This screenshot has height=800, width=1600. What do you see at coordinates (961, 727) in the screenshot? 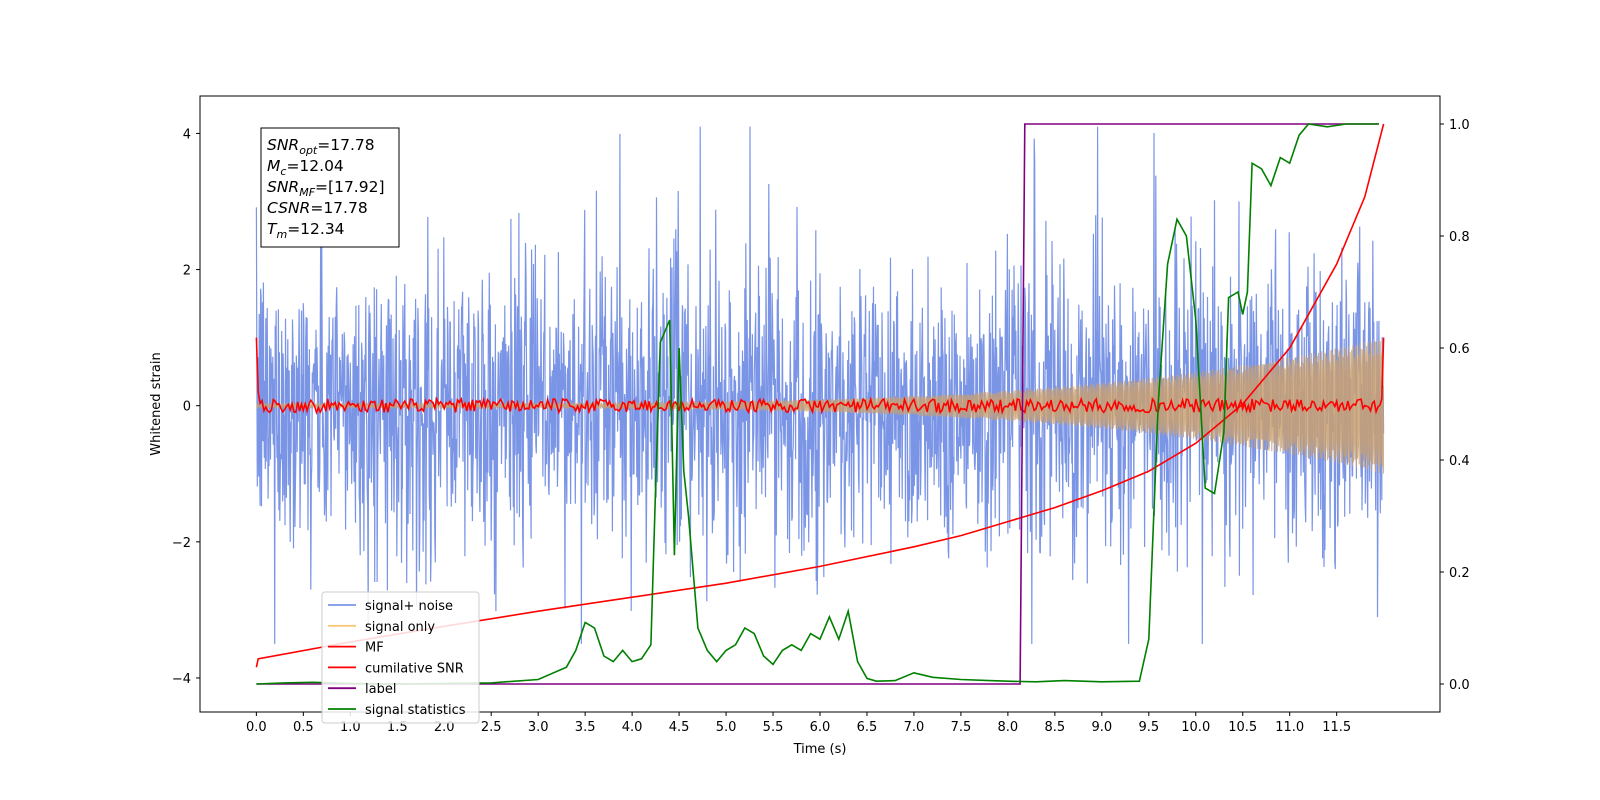
I see `x-tick-label: 7.5` at bounding box center [961, 727].